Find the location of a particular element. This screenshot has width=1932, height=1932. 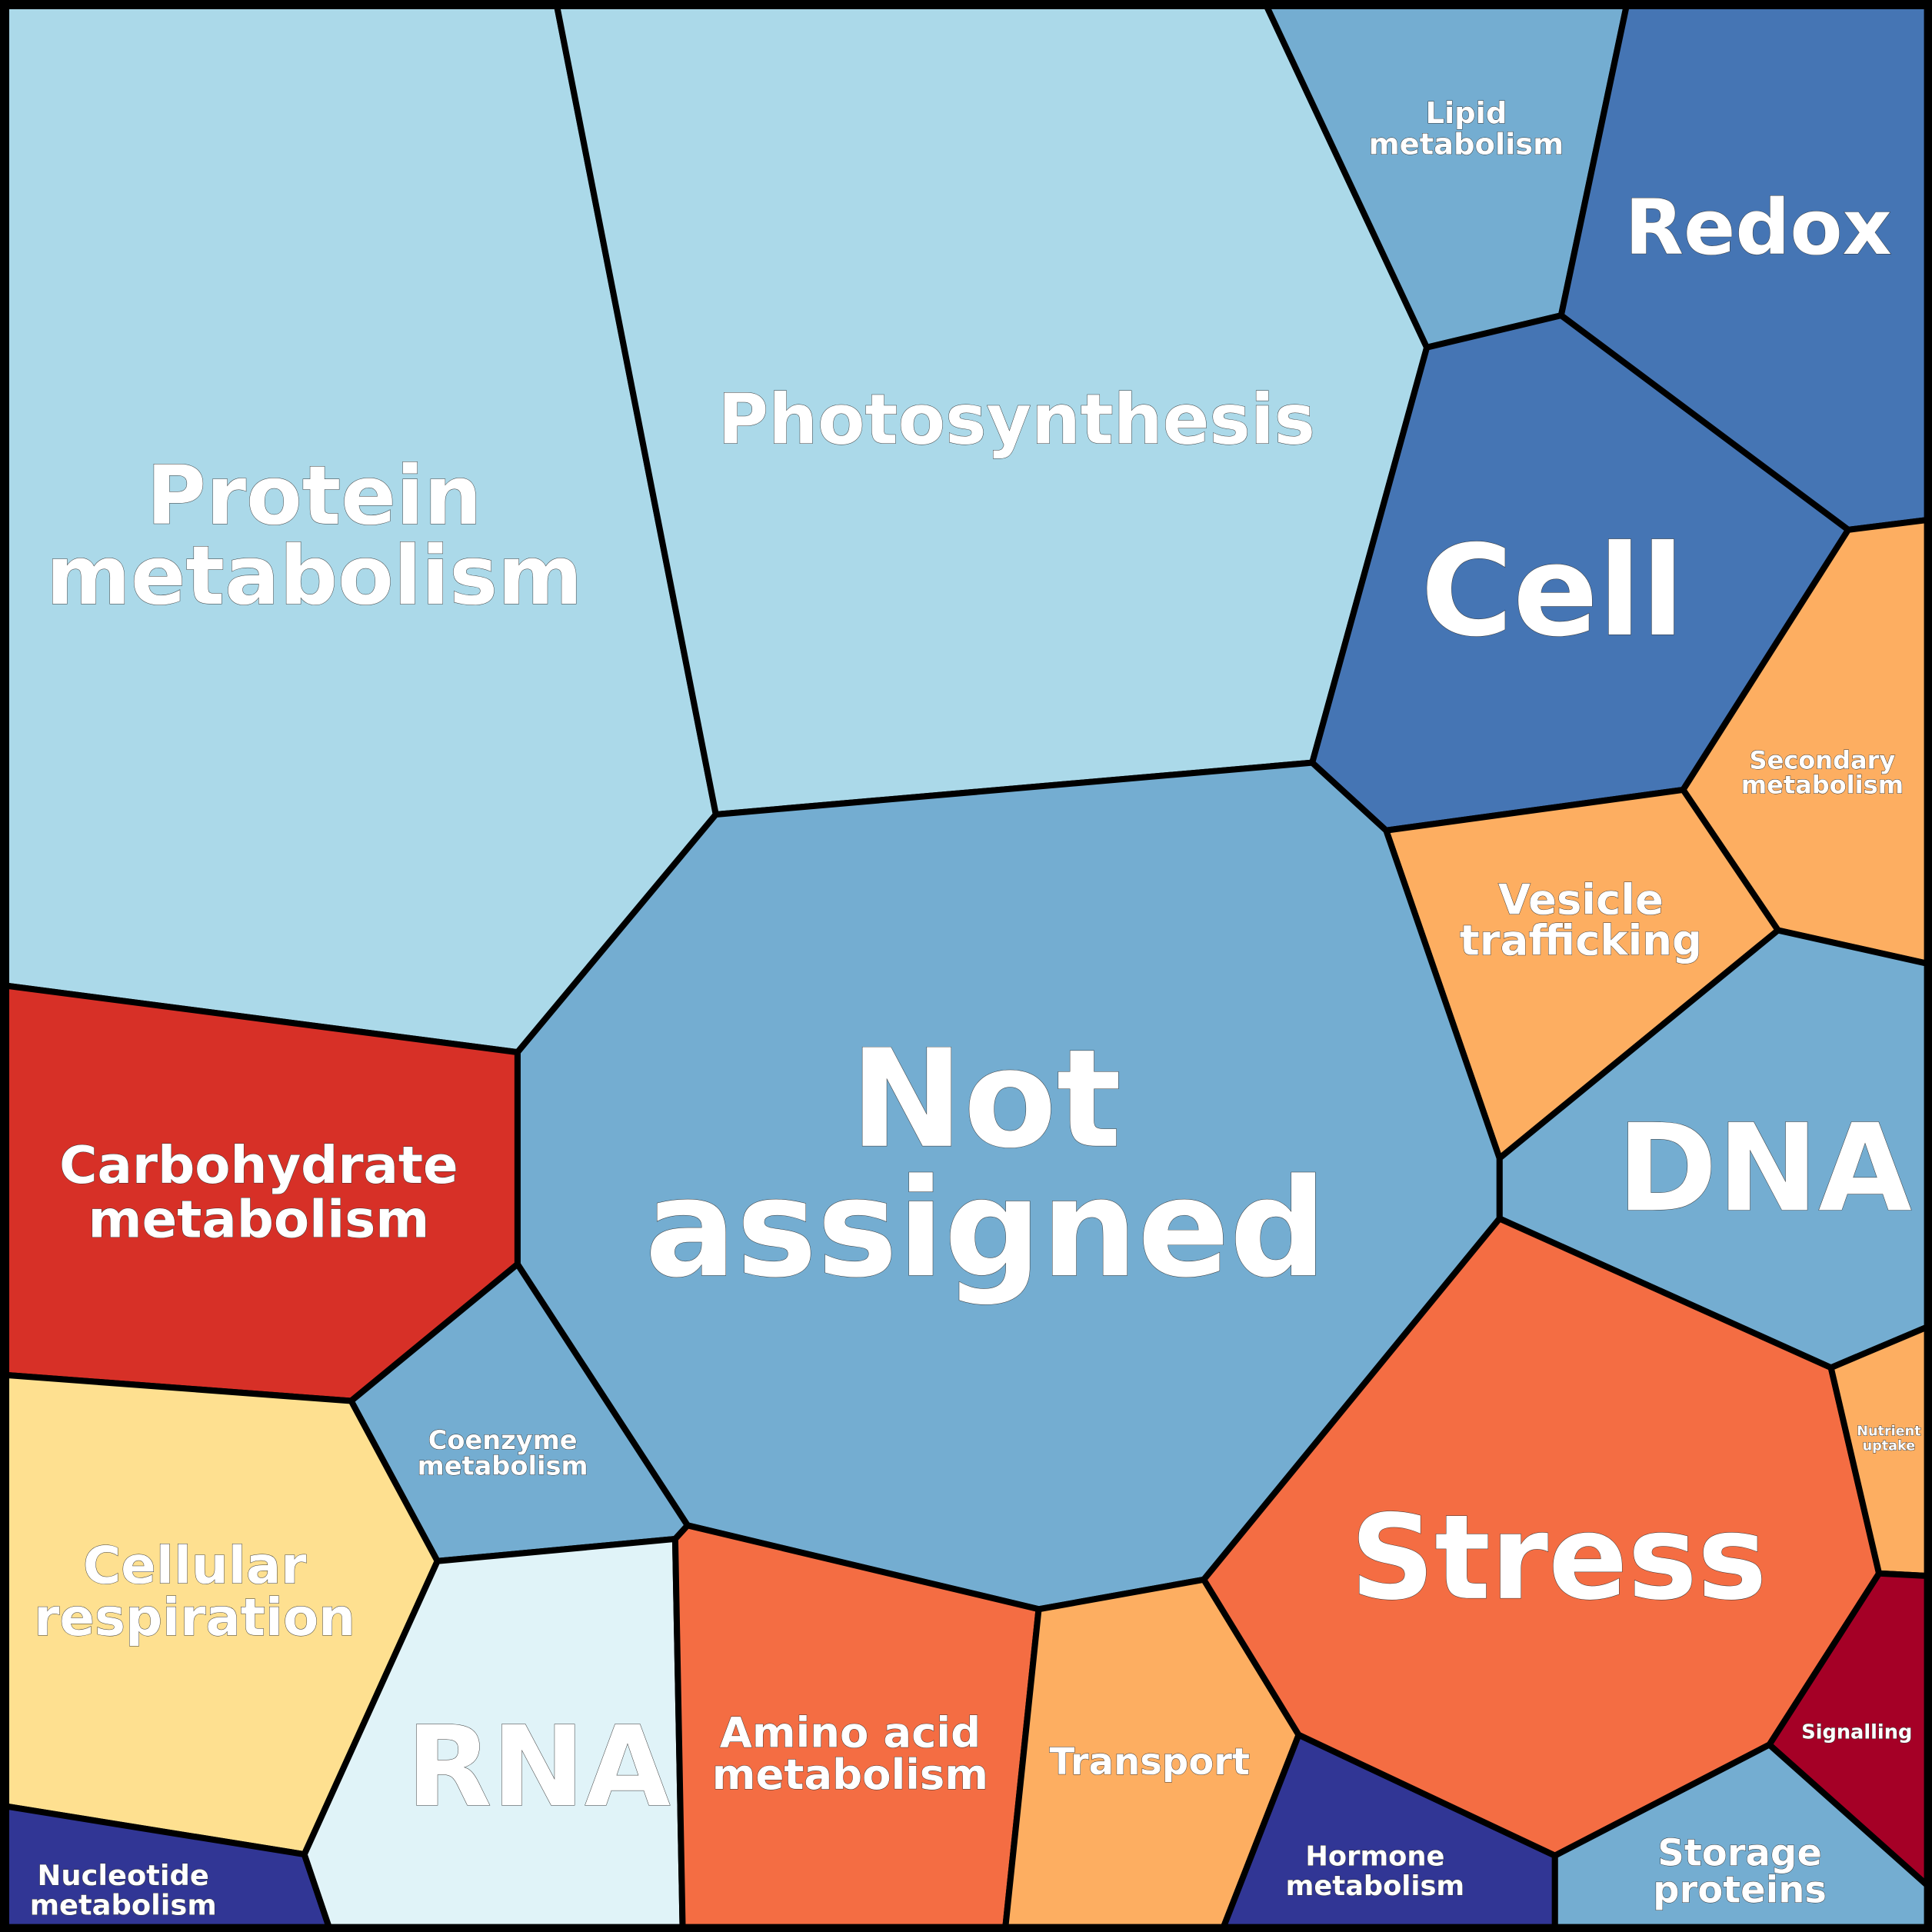

label-secondary-metabolism: Secondary is located at coordinates (1823, 760).